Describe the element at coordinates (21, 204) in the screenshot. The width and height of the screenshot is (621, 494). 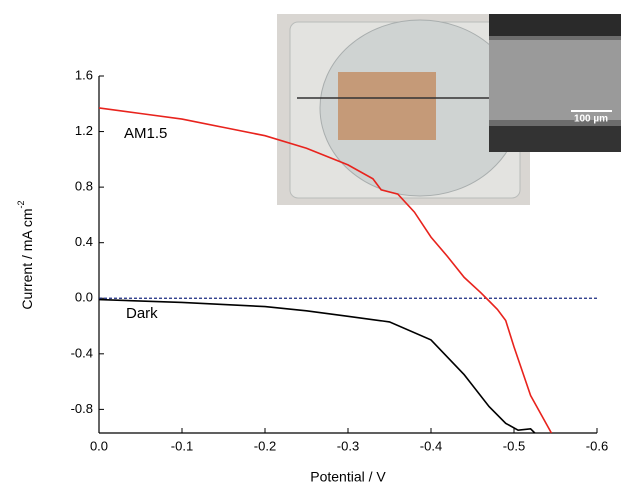
I see `y-axis-title-sup: -2` at that location.